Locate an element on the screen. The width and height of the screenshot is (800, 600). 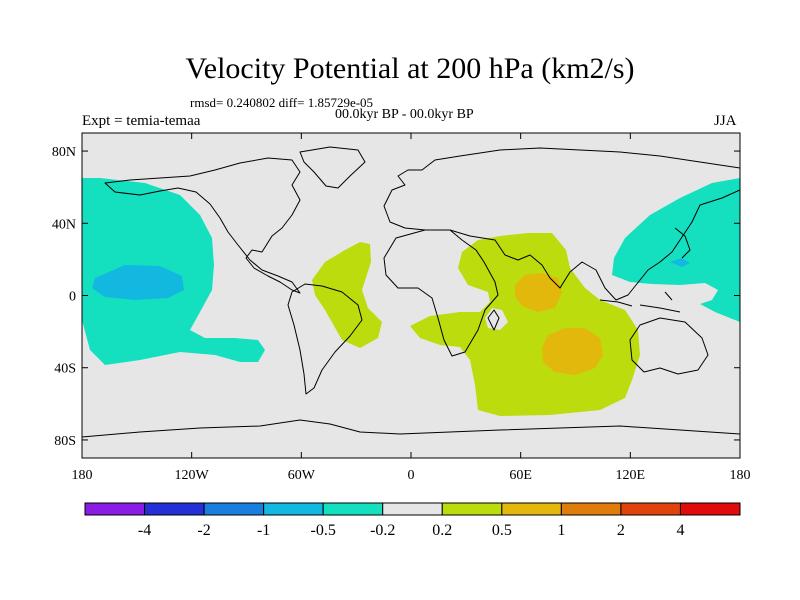
negative-asia-pacific-region is located at coordinates (676, 250).